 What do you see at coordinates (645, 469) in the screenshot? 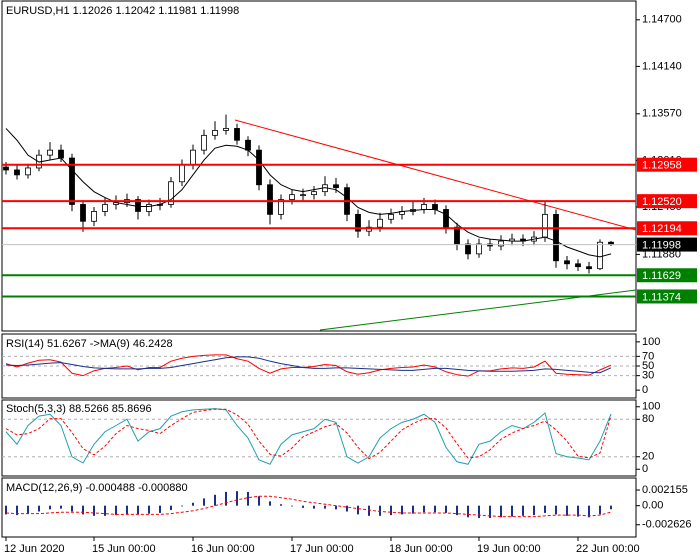
I see `y-tick-label: 0` at bounding box center [645, 469].